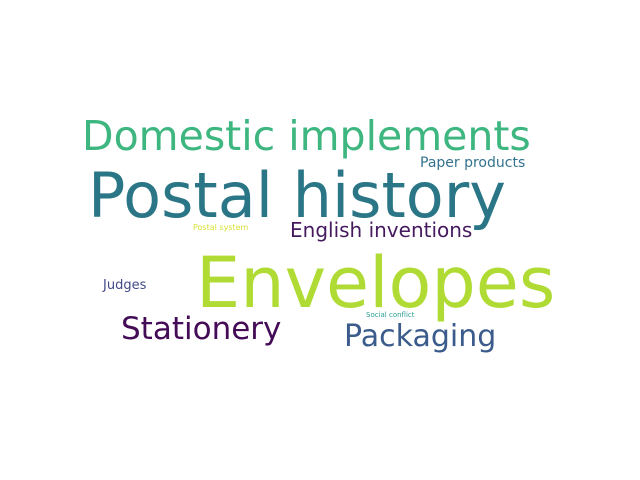 This screenshot has width=640, height=480. What do you see at coordinates (221, 227) in the screenshot?
I see `word-postal-system: Postal system` at bounding box center [221, 227].